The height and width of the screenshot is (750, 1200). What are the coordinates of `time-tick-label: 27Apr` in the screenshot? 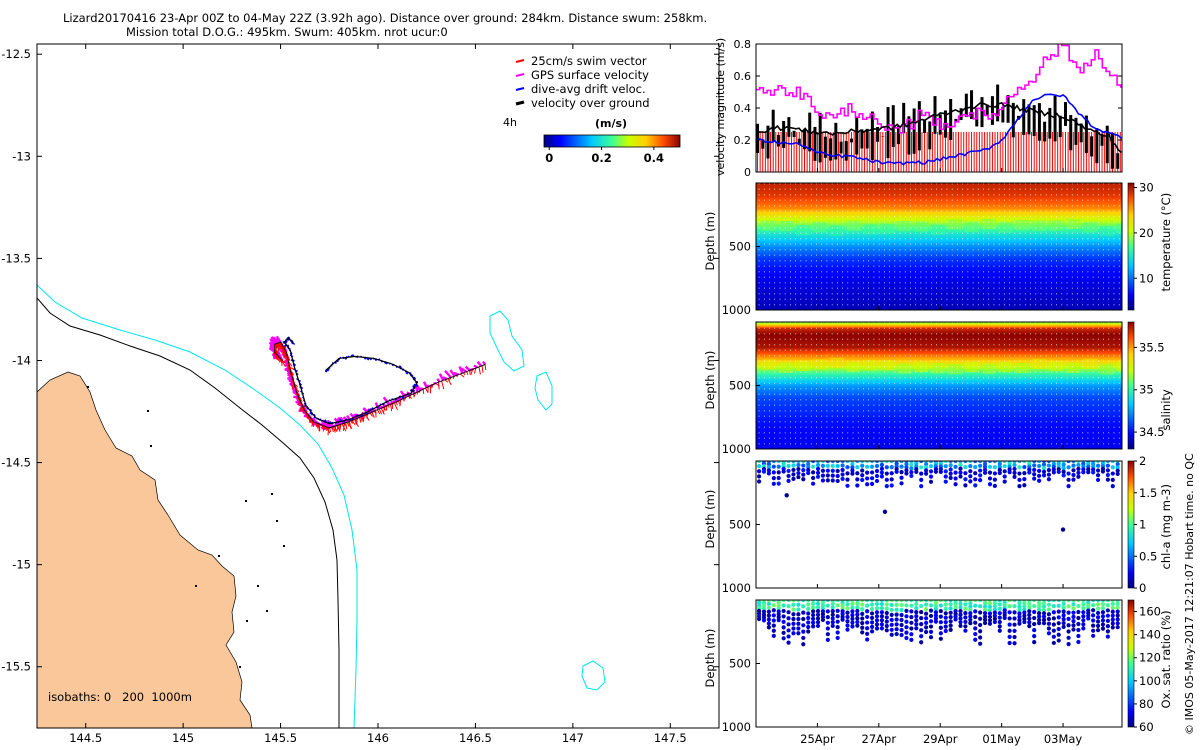 It's located at (879, 739).